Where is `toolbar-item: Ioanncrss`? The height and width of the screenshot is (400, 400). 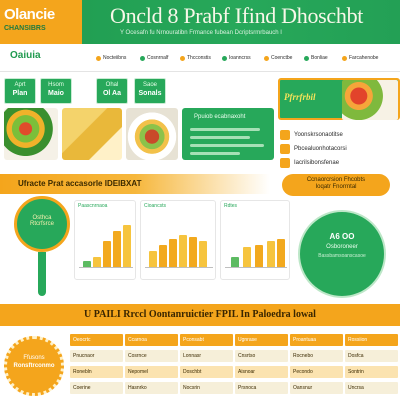
toolbar-item: Ioanncrss is located at coordinates (236, 58).